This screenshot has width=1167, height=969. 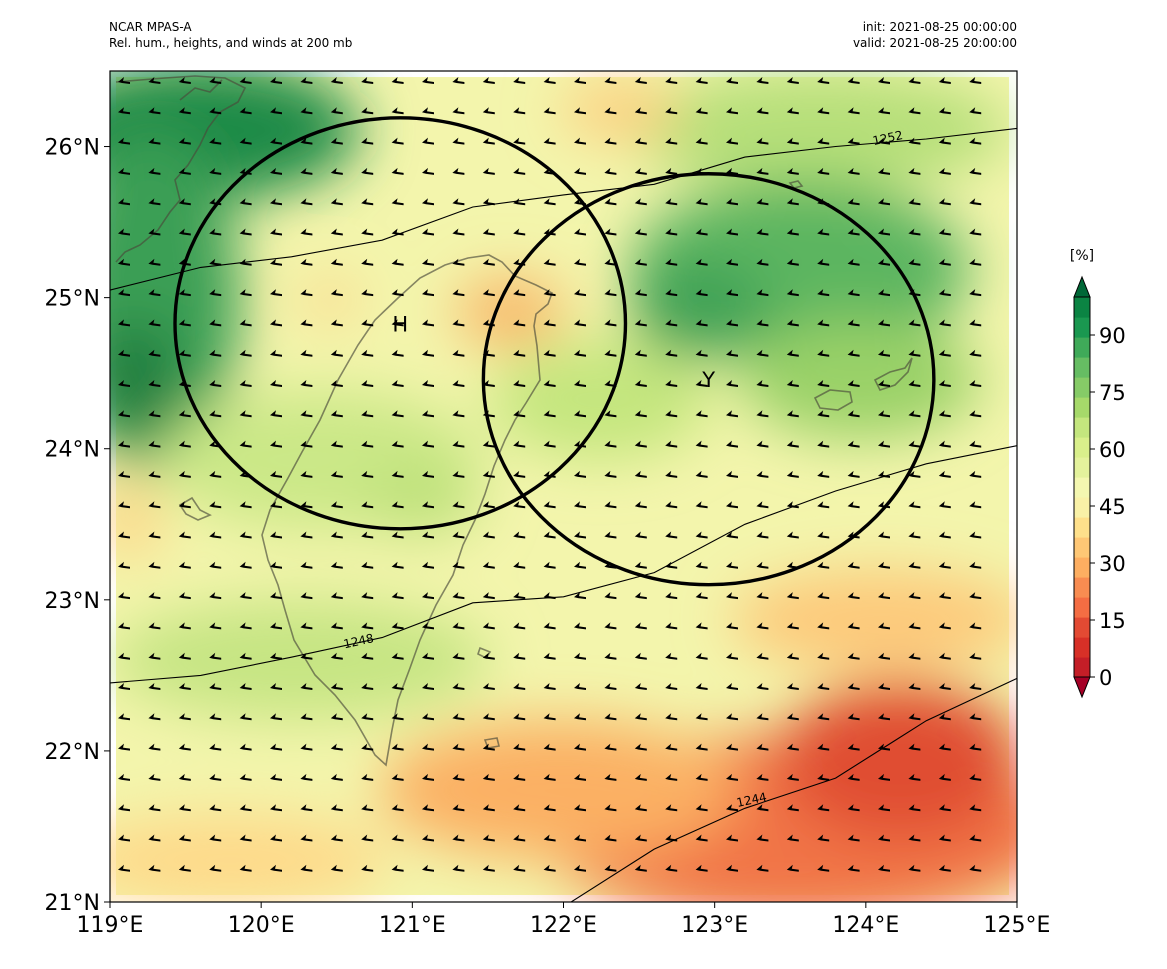 What do you see at coordinates (751, 800) in the screenshot?
I see `contour-label: 1244` at bounding box center [751, 800].